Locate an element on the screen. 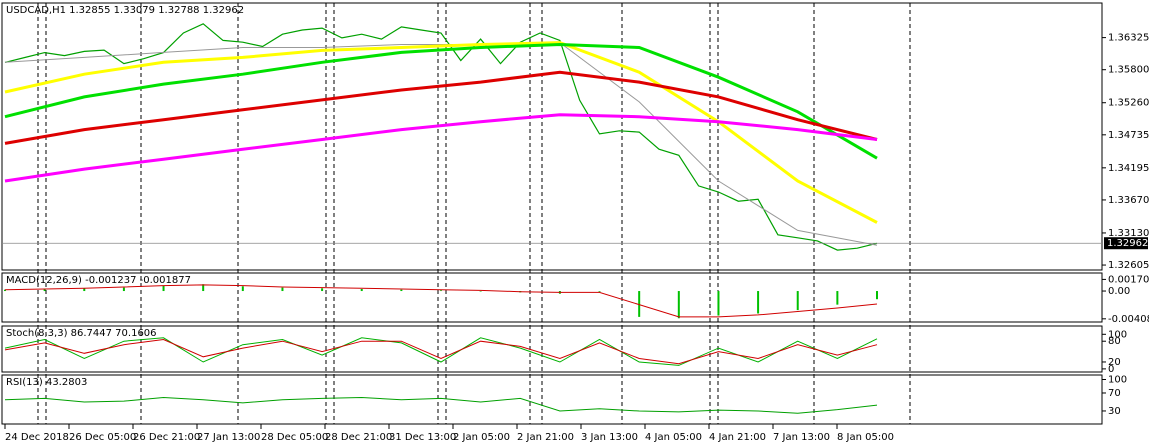 The height and width of the screenshot is (448, 1149). panel-title: MACD(12,26,9) -0.001237 -0.001877 is located at coordinates (98, 280).